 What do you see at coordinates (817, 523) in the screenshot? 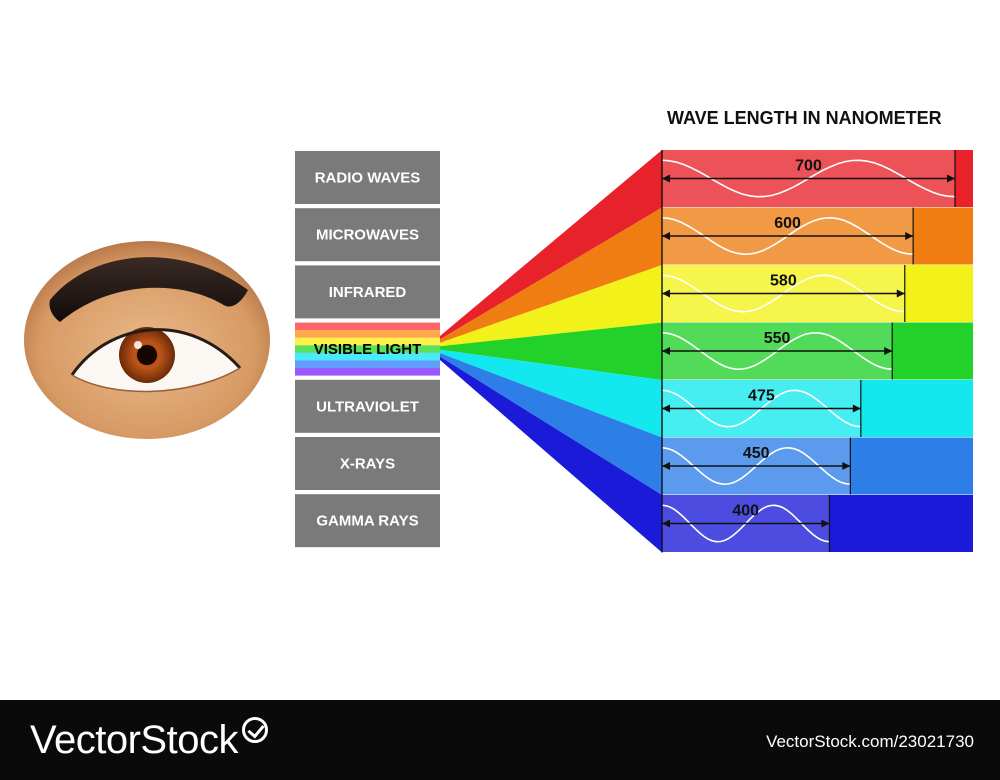
I see `wavelength-row-violet: 400` at bounding box center [817, 523].